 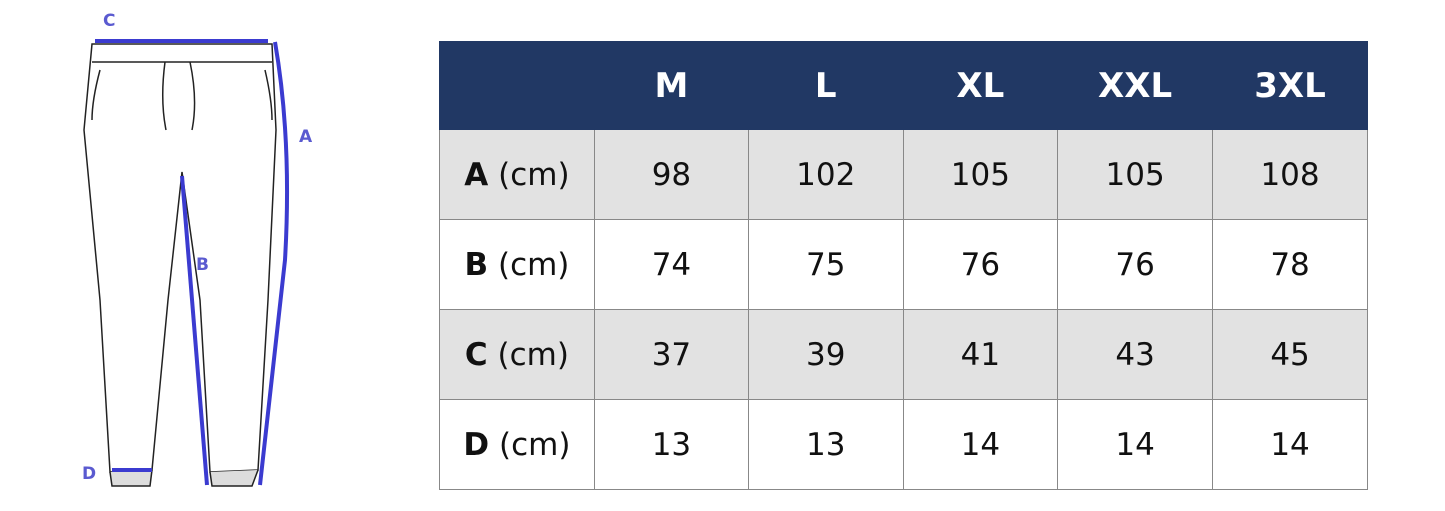 I want to click on value-cell: 45, so click(x=1290, y=354).